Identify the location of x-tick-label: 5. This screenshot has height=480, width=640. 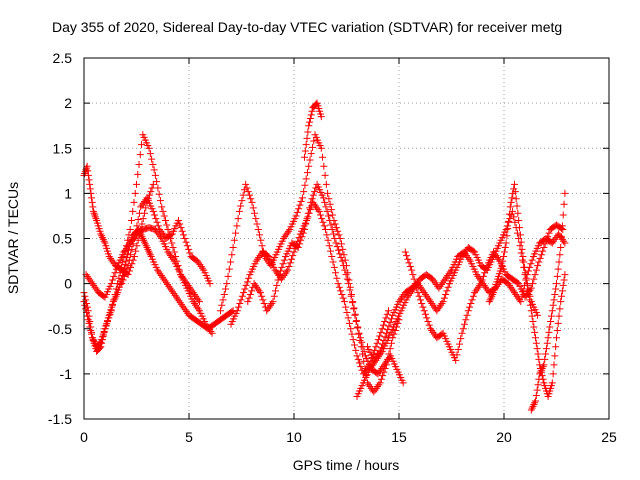
(189, 437).